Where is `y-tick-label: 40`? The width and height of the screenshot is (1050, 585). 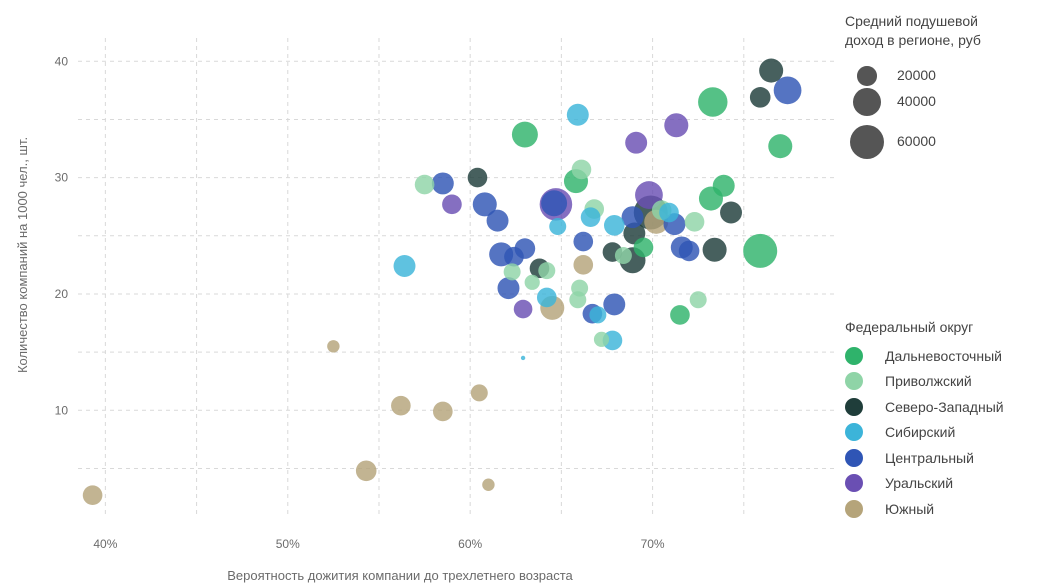 y-tick-label: 40 is located at coordinates (62, 61).